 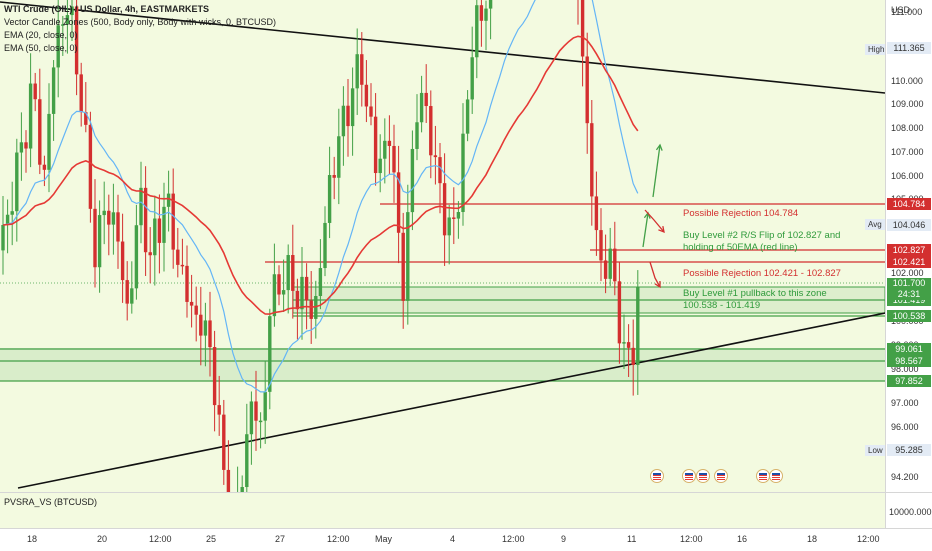 I want to click on low-tag: Low, so click(x=875, y=450).